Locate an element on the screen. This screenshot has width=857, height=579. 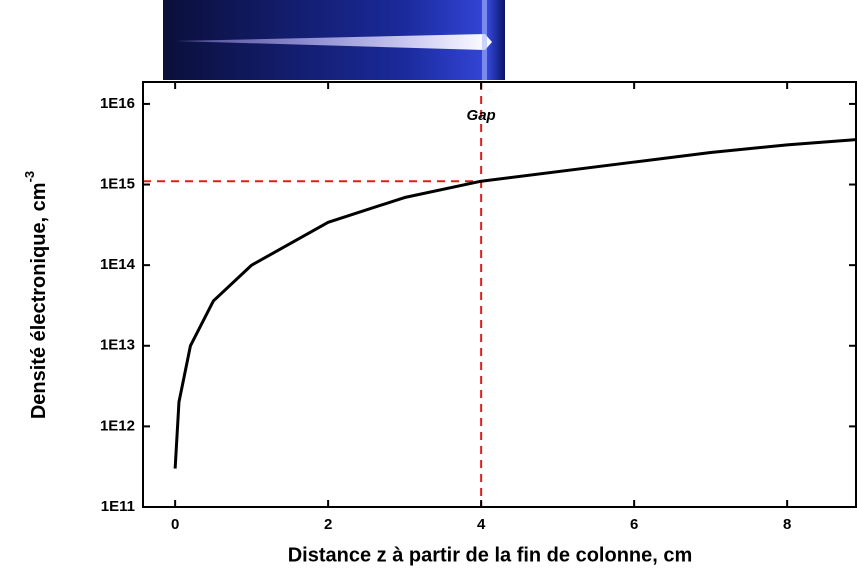
y-tick-label: 1E15 is located at coordinates (117, 184).